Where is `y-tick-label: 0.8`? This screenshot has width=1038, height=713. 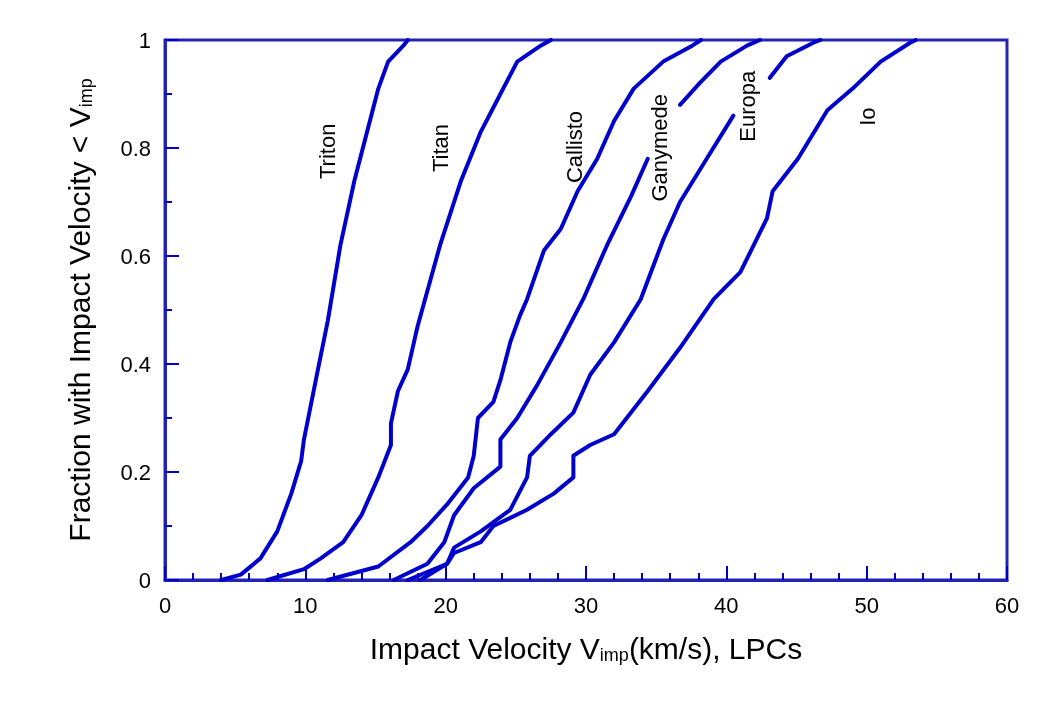 y-tick-label: 0.8 is located at coordinates (135, 148).